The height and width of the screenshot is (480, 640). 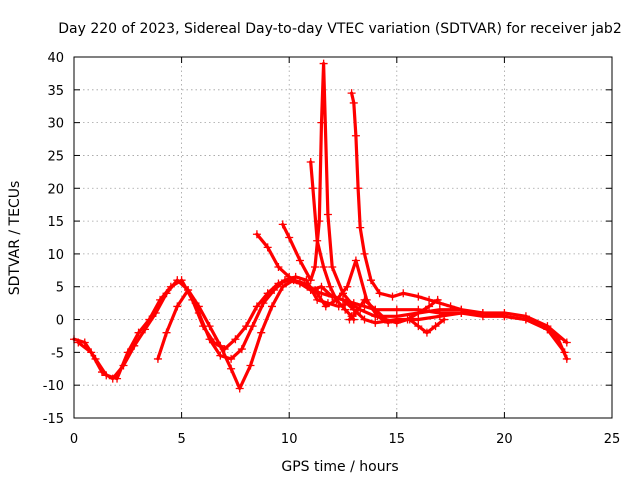 I want to click on y-tick-label: 20, so click(x=55, y=189).